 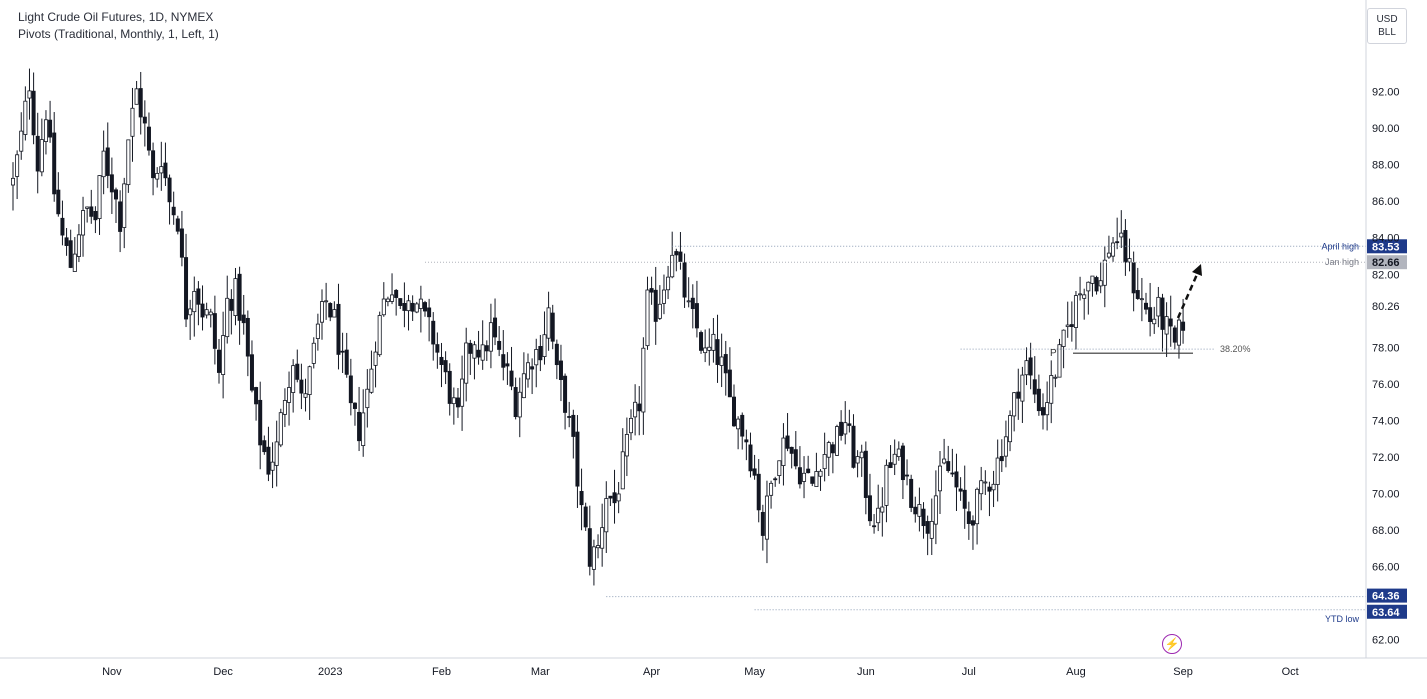 What do you see at coordinates (1386, 166) in the screenshot?
I see `y-tick-label: 88.00` at bounding box center [1386, 166].